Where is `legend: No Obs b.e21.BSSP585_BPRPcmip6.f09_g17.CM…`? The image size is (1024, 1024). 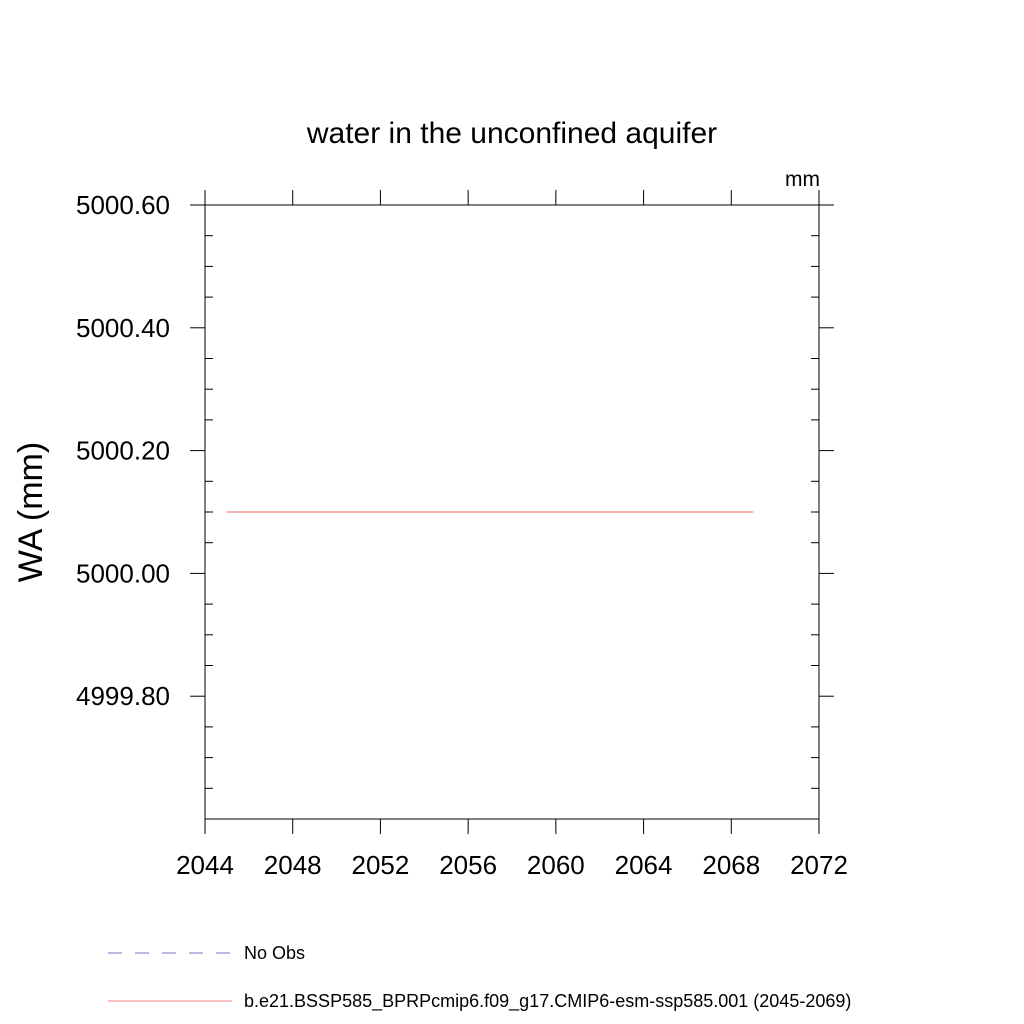
legend: No Obs b.e21.BSSP585_BPRPcmip6.f09_g17.CM… is located at coordinates (479, 977).